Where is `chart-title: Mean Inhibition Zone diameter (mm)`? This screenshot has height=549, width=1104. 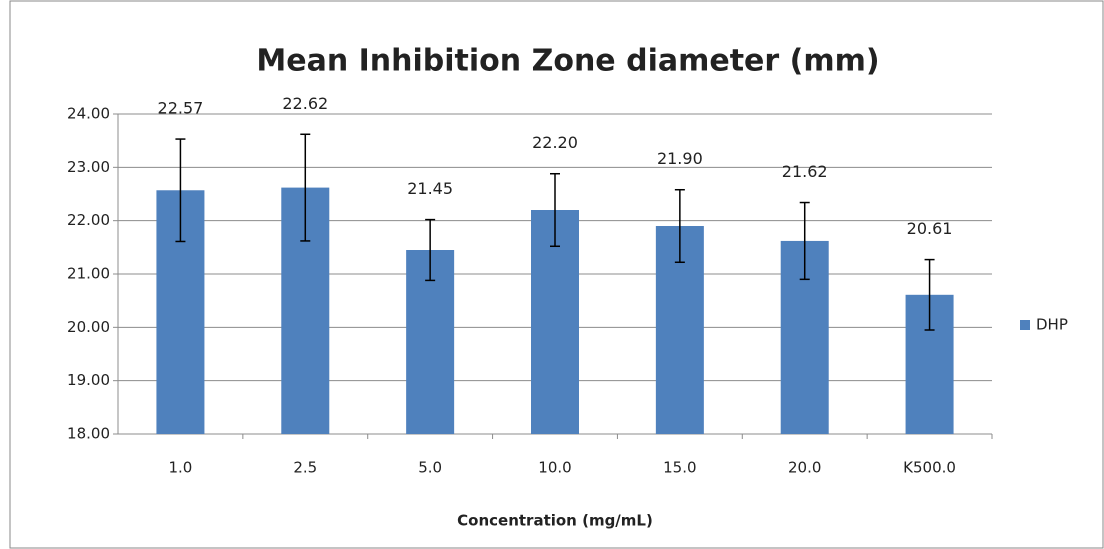 chart-title: Mean Inhibition Zone diameter (mm) is located at coordinates (567, 61).